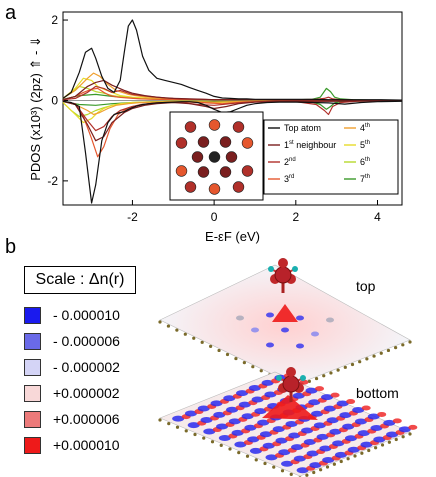 The height and width of the screenshot is (477, 436). Describe the element at coordinates (86, 367) in the screenshot. I see `scale-label: - 0.000002` at that location.